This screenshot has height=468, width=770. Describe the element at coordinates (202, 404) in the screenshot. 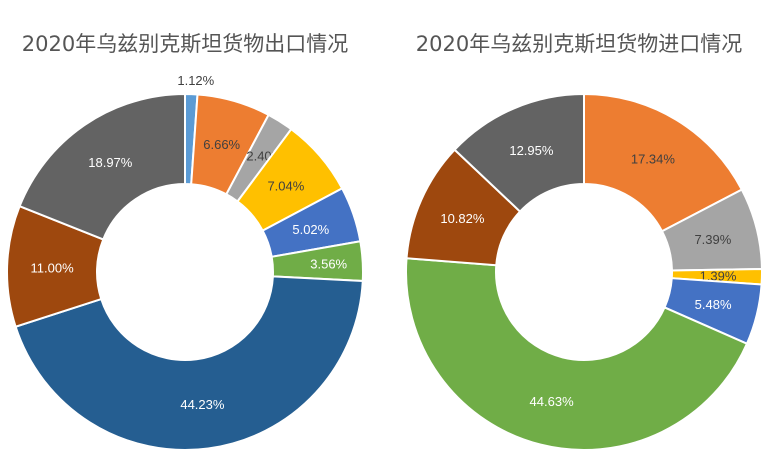

I see `slice-label-0-6: 44.23%` at that location.